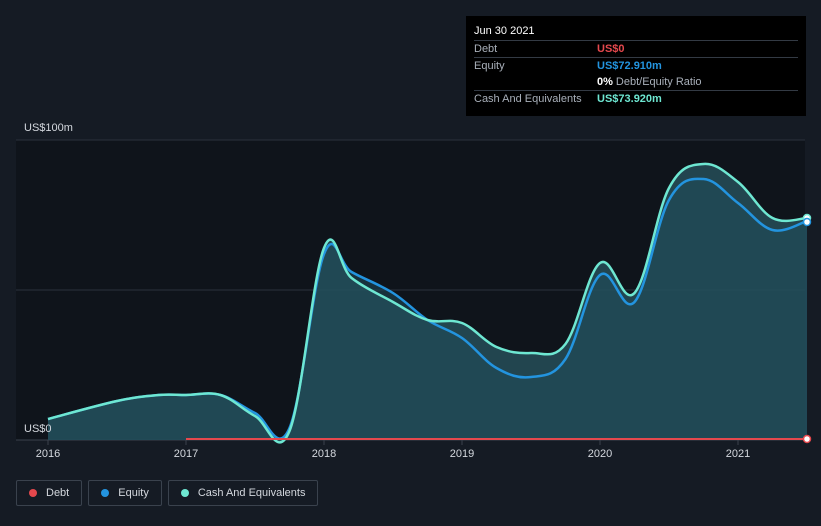 The height and width of the screenshot is (526, 821). I want to click on tooltip-ratio-spacer, so click(535, 82).